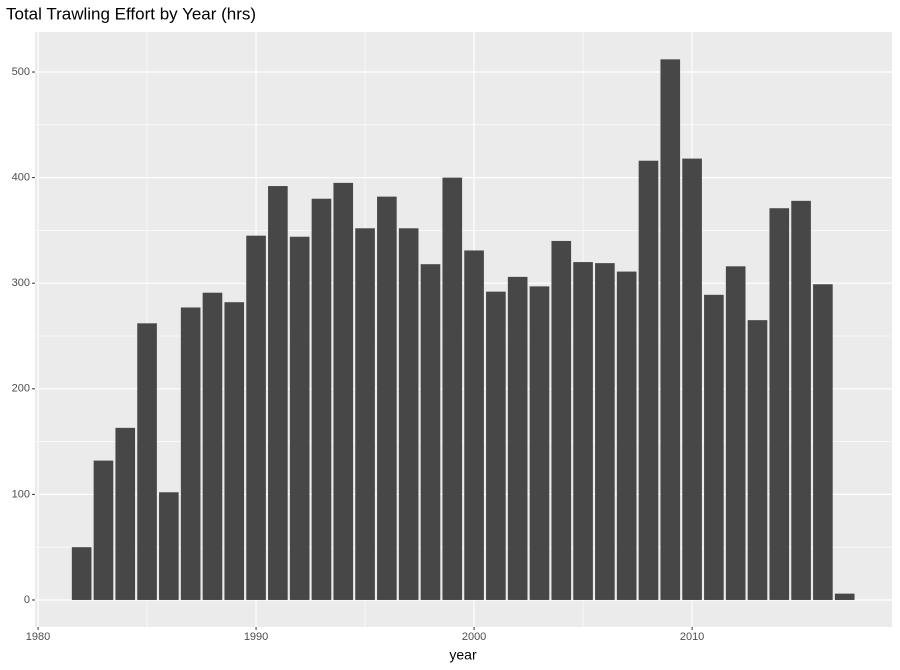  What do you see at coordinates (21, 389) in the screenshot?
I see `y-tick-label: 200` at bounding box center [21, 389].